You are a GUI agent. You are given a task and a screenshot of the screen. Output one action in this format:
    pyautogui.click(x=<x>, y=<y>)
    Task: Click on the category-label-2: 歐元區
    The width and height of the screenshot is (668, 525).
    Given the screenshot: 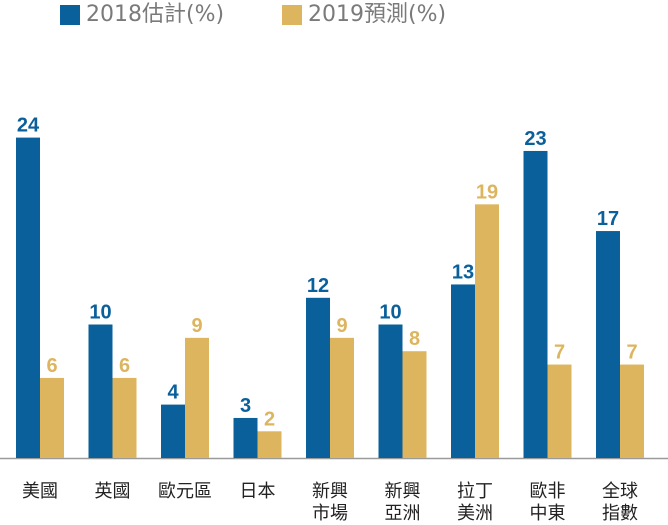 What is the action you would take?
    pyautogui.click(x=185, y=491)
    